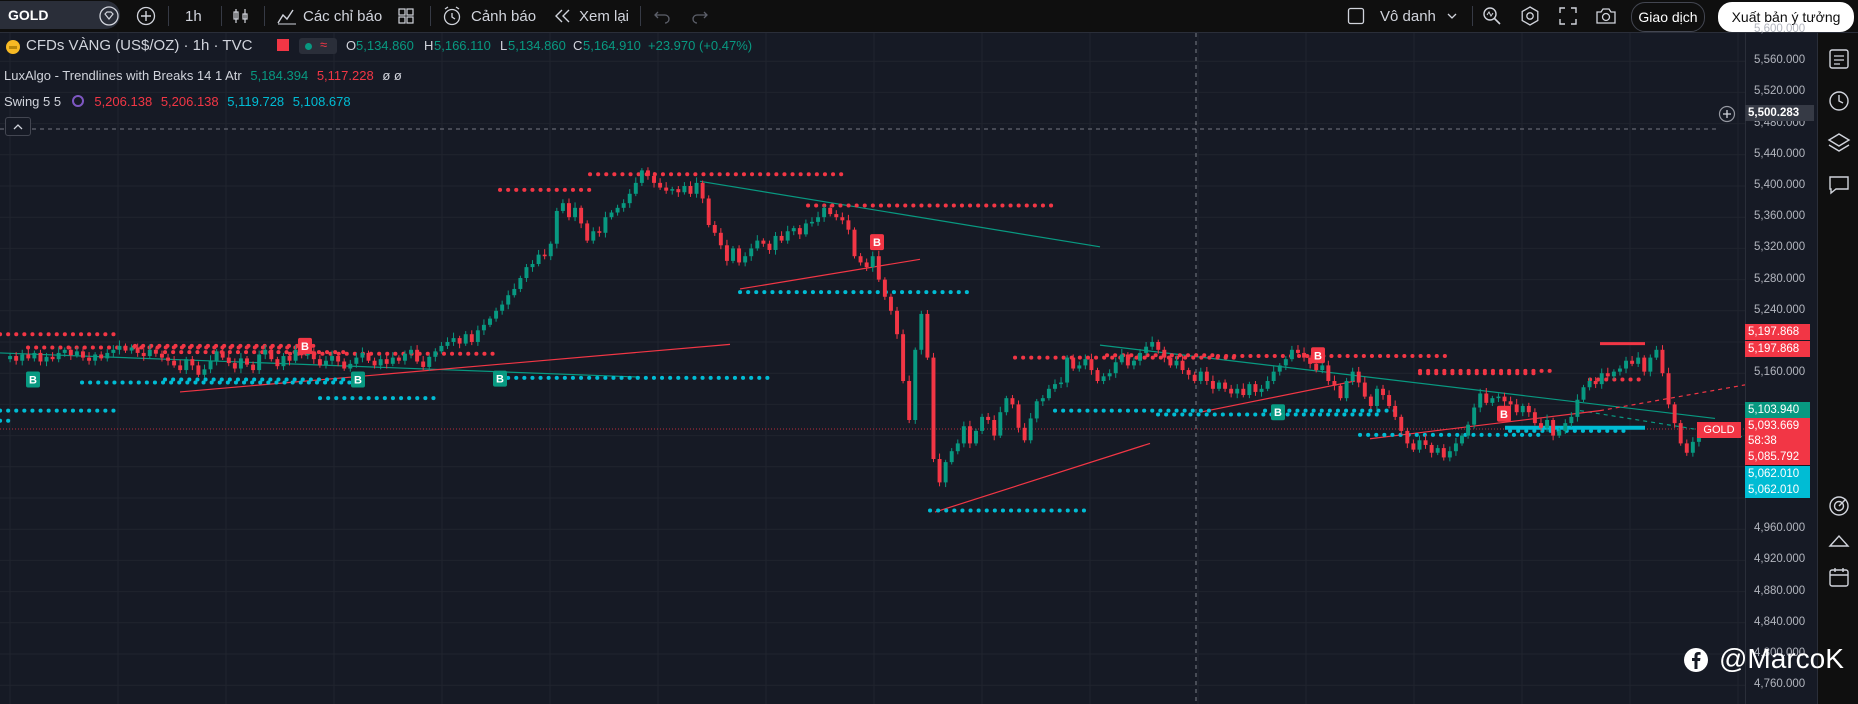 The width and height of the screenshot is (1858, 704). What do you see at coordinates (109, 16) in the screenshot?
I see `diamond-icon` at bounding box center [109, 16].